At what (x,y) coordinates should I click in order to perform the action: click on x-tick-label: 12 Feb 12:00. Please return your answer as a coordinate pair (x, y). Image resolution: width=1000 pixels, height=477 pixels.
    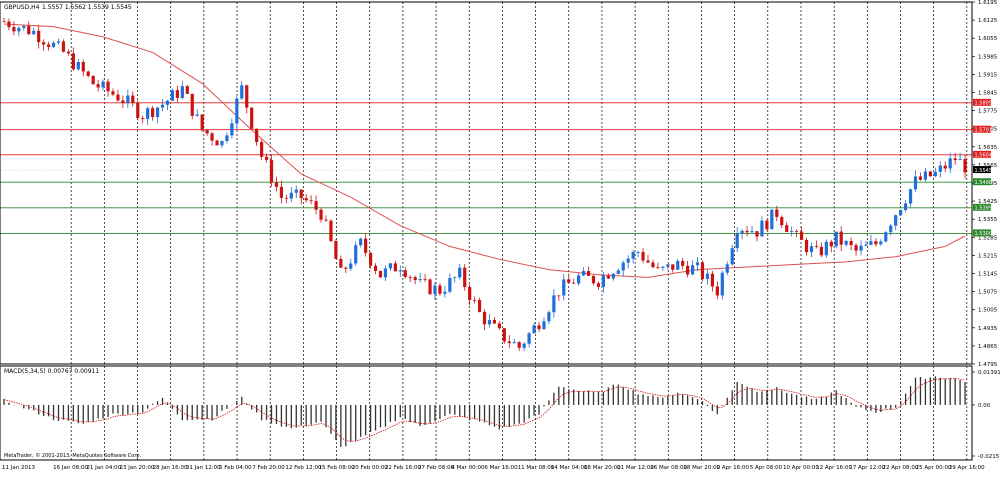
    Looking at the image, I should click on (303, 468).